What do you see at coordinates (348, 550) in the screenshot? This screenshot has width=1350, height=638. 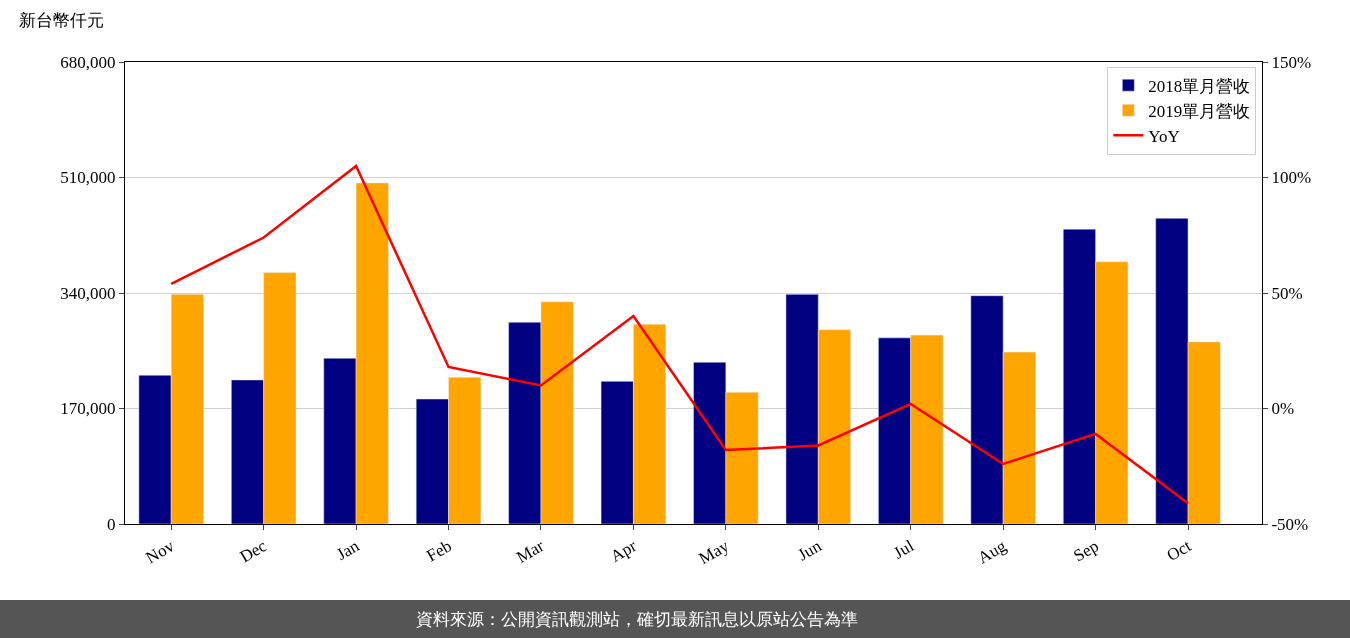 I see `x-tick-label: Jan` at bounding box center [348, 550].